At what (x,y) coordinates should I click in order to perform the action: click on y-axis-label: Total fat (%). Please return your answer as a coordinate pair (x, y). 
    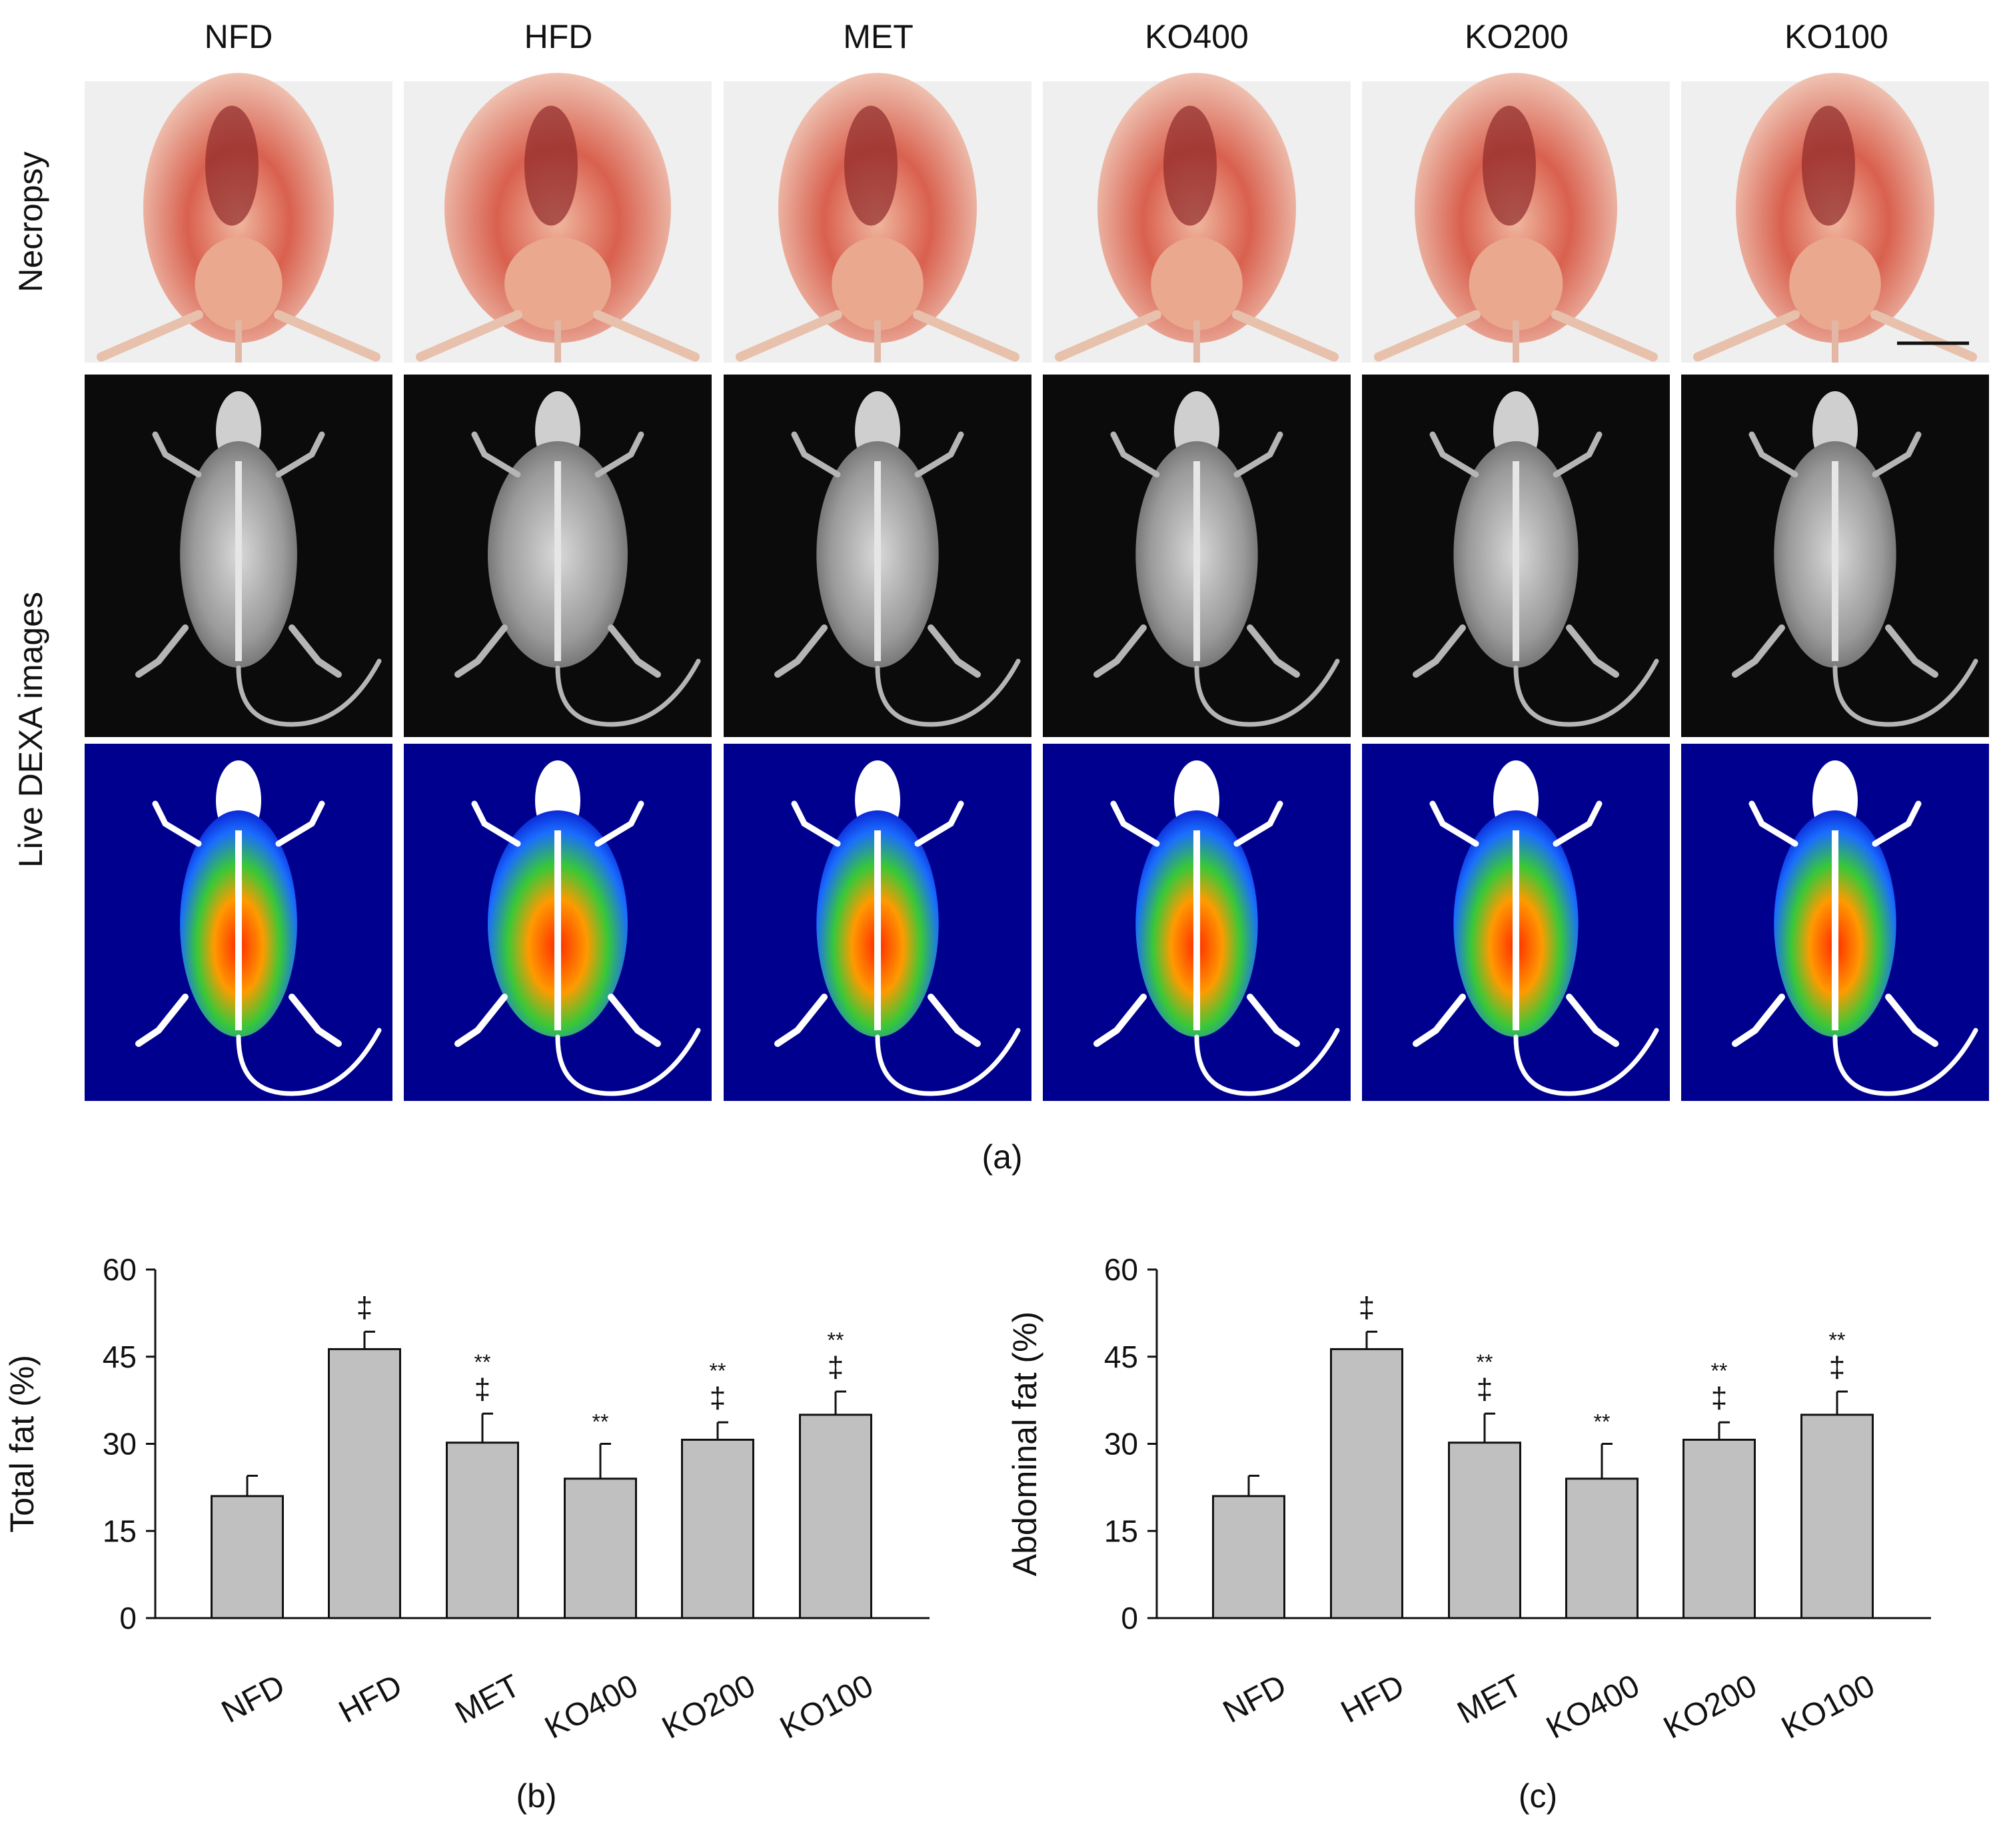
    Looking at the image, I should click on (22, 1444).